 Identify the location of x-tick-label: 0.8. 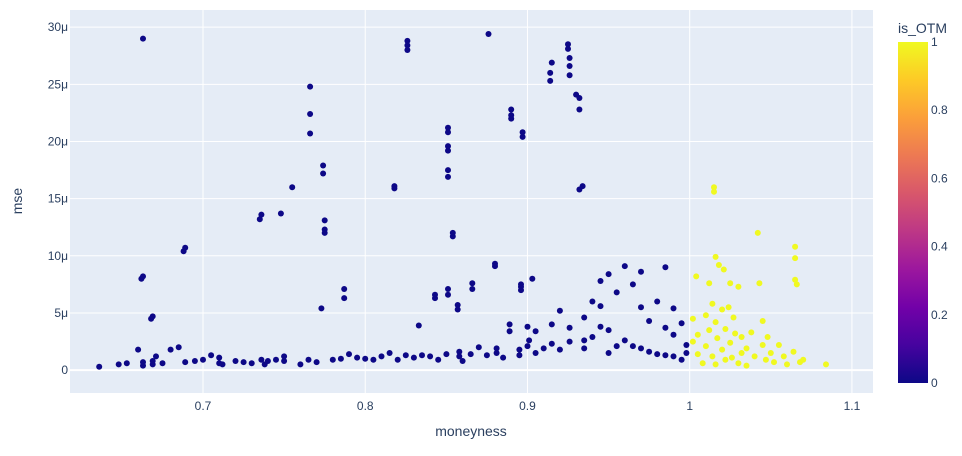
(365, 406).